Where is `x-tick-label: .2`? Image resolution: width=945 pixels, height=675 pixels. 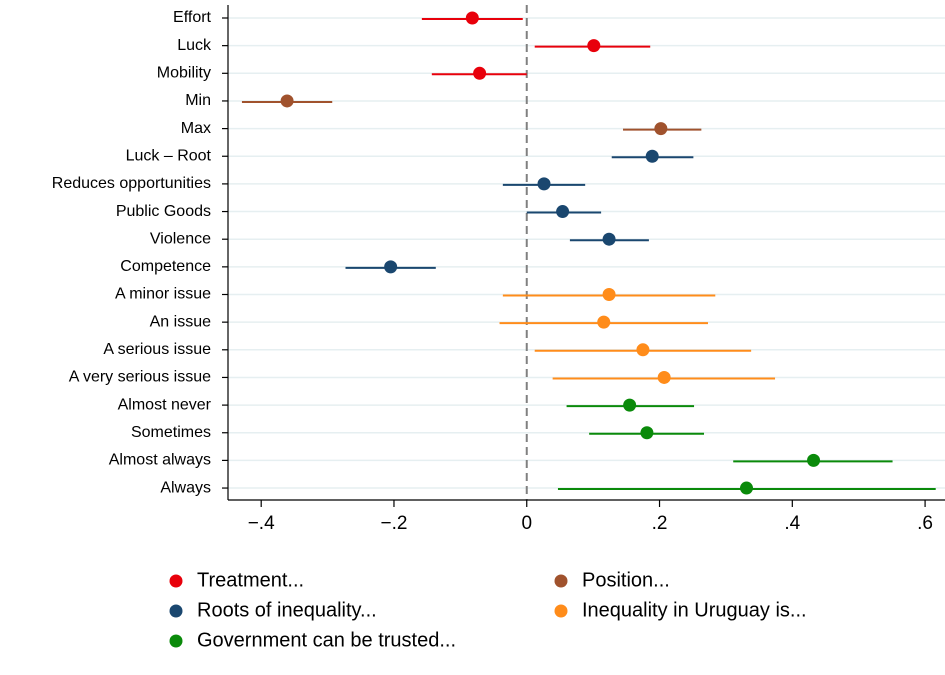 x-tick-label: .2 is located at coordinates (660, 523).